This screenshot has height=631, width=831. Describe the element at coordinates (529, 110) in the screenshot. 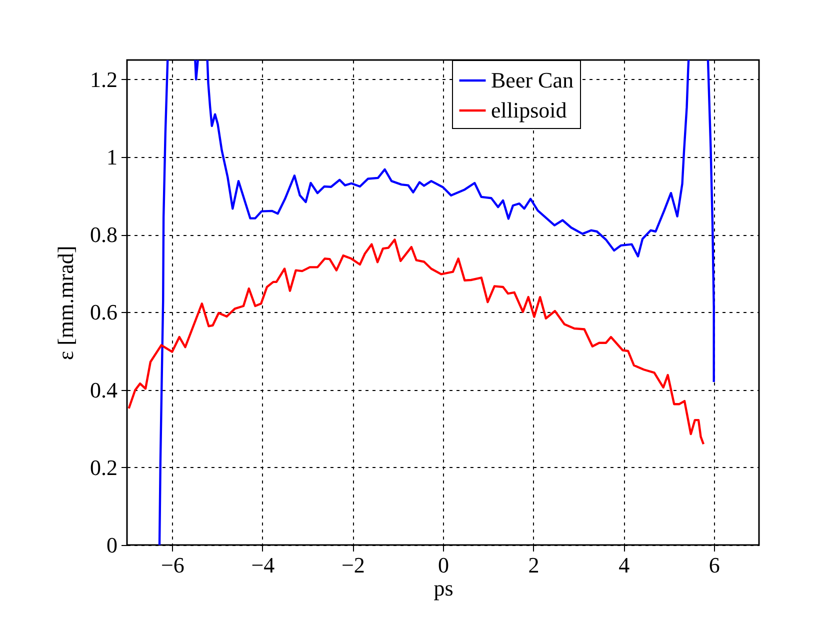

I see `legend-label: ellipsoid` at that location.